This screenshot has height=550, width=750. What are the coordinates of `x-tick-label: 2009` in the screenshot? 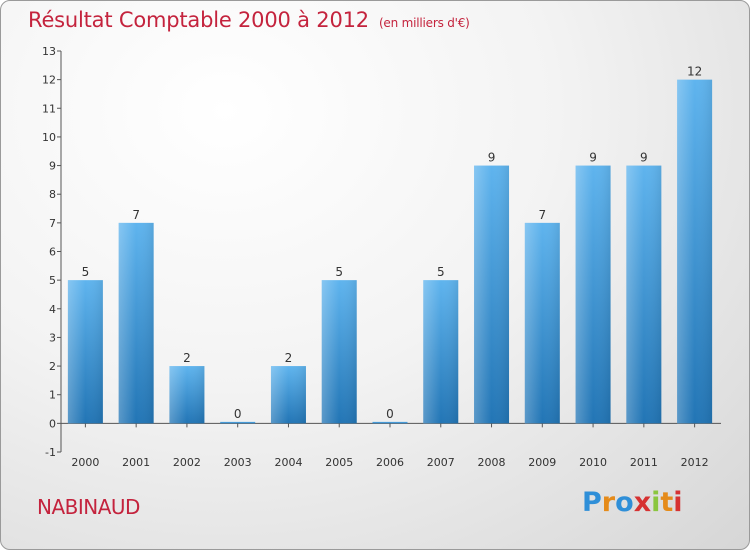 It's located at (542, 462).